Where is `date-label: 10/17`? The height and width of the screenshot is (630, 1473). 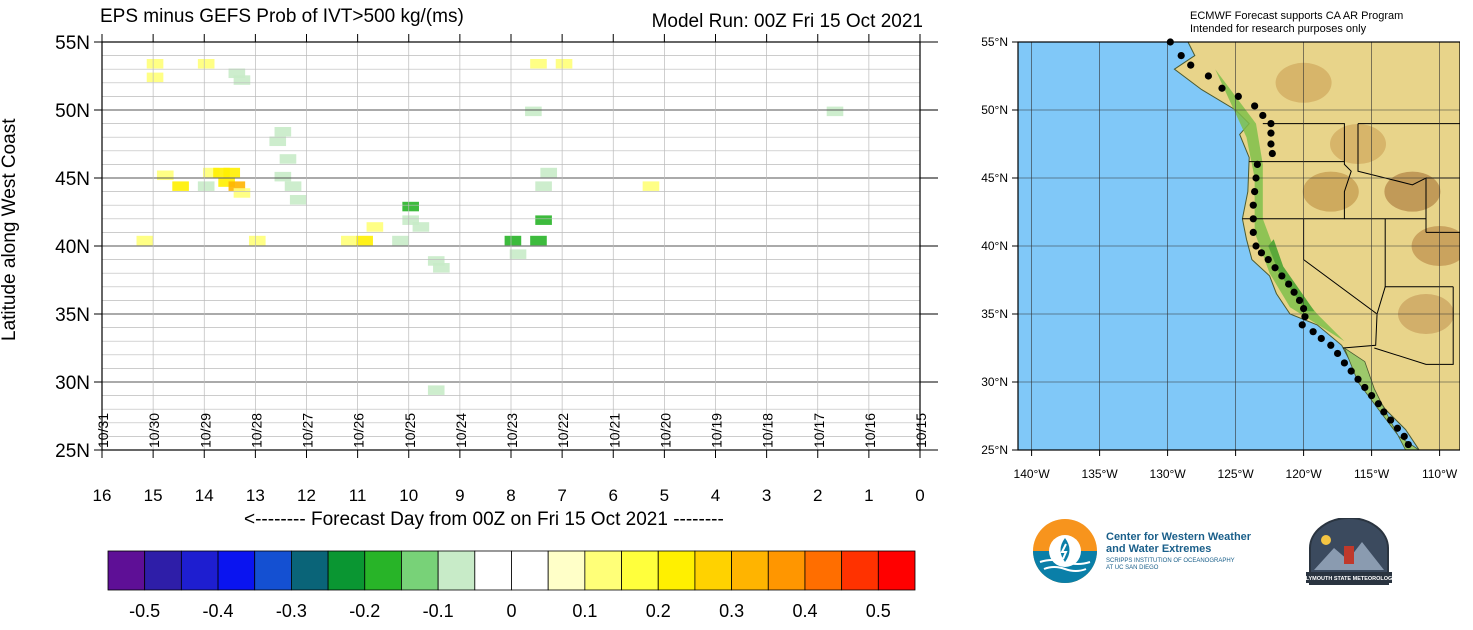
date-label: 10/17 is located at coordinates (819, 430).